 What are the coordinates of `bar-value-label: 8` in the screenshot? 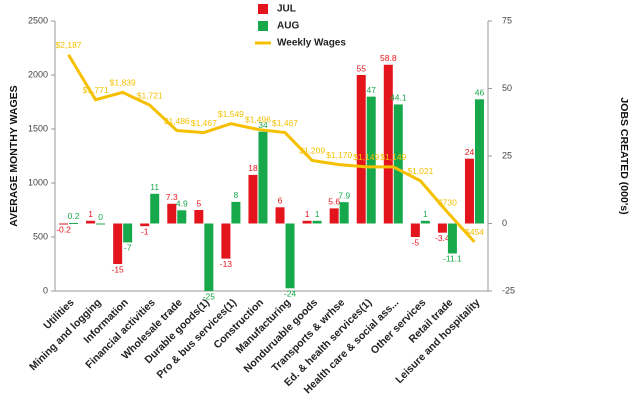 It's located at (236, 195).